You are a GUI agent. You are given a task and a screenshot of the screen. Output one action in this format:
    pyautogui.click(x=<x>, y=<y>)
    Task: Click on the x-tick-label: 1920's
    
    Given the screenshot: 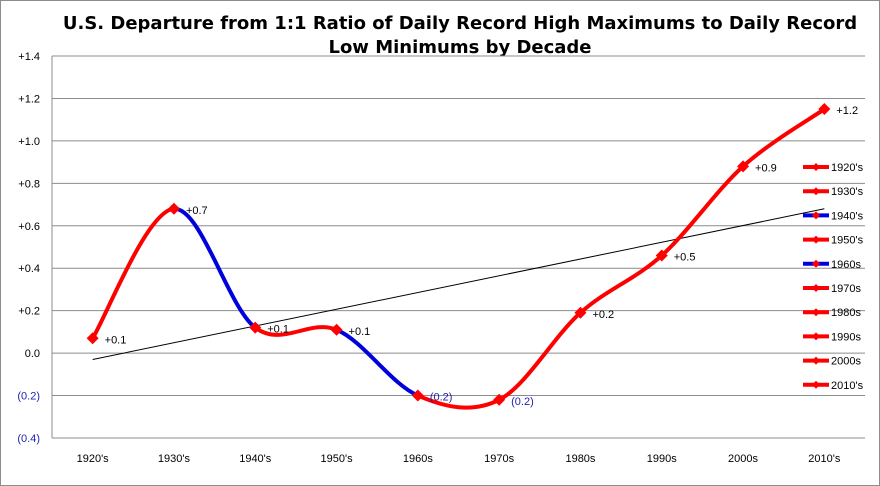 What is the action you would take?
    pyautogui.click(x=93, y=459)
    